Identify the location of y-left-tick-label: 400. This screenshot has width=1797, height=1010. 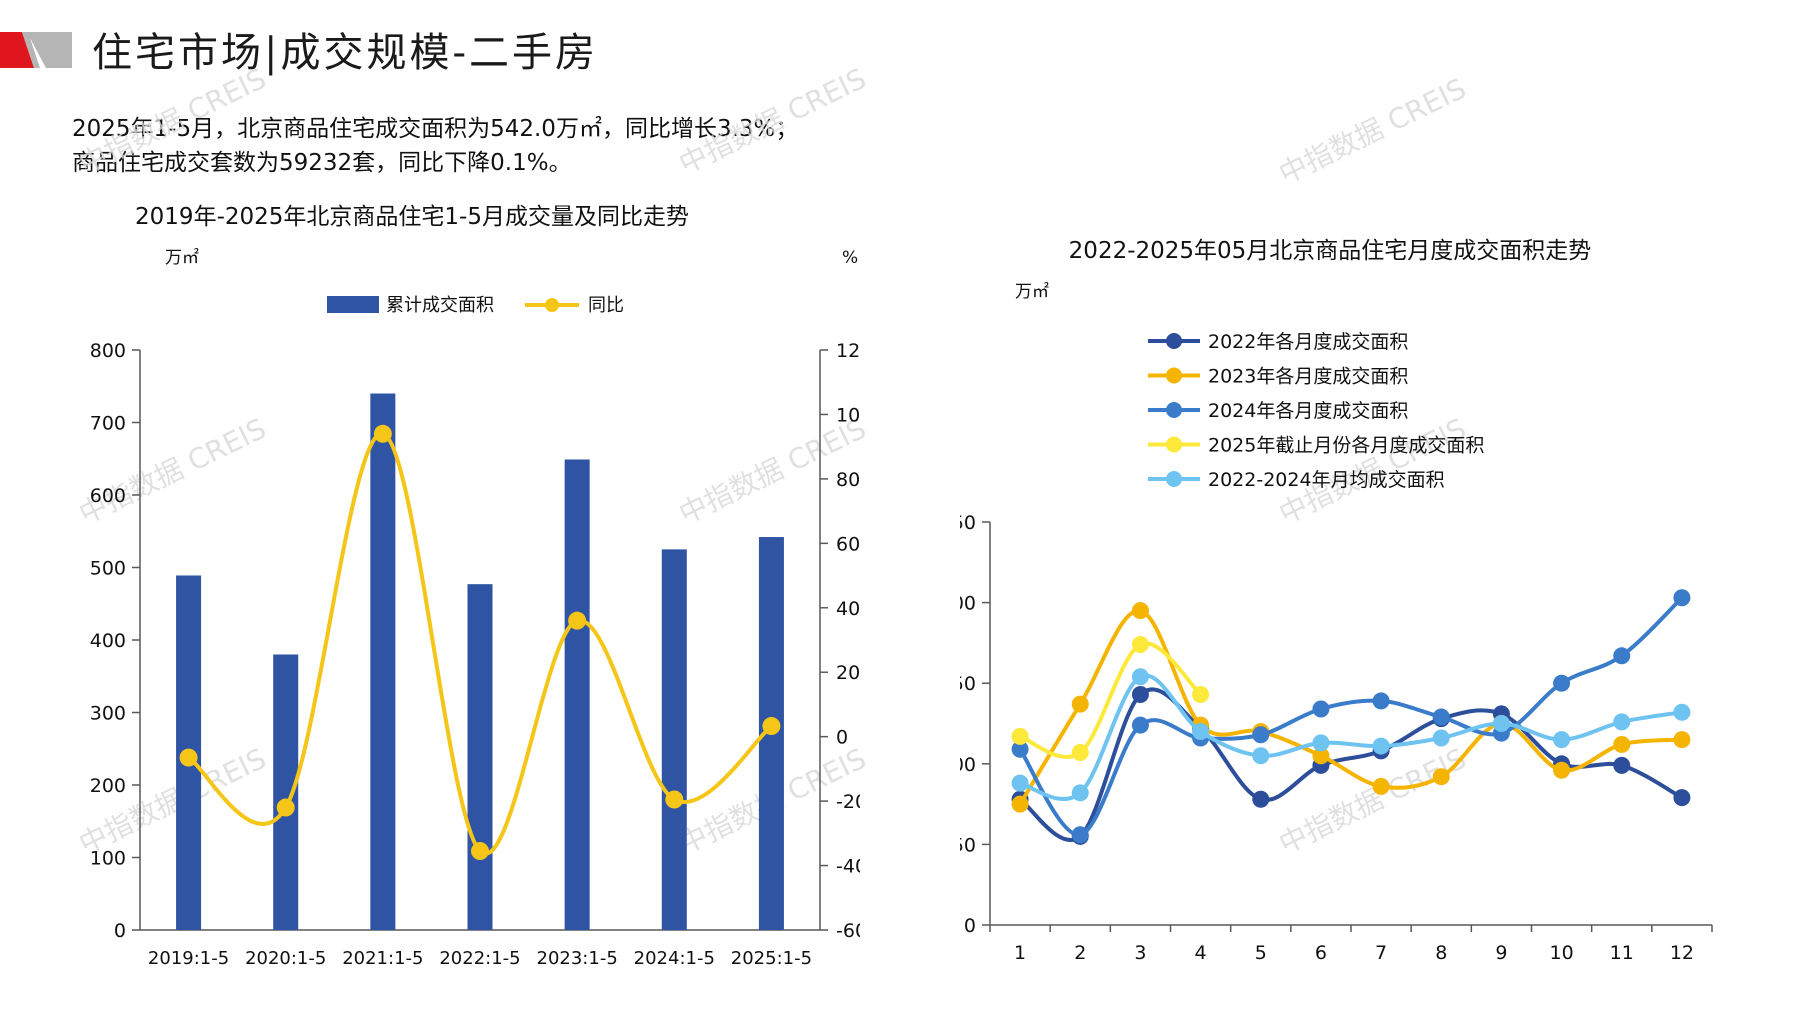
(108, 641).